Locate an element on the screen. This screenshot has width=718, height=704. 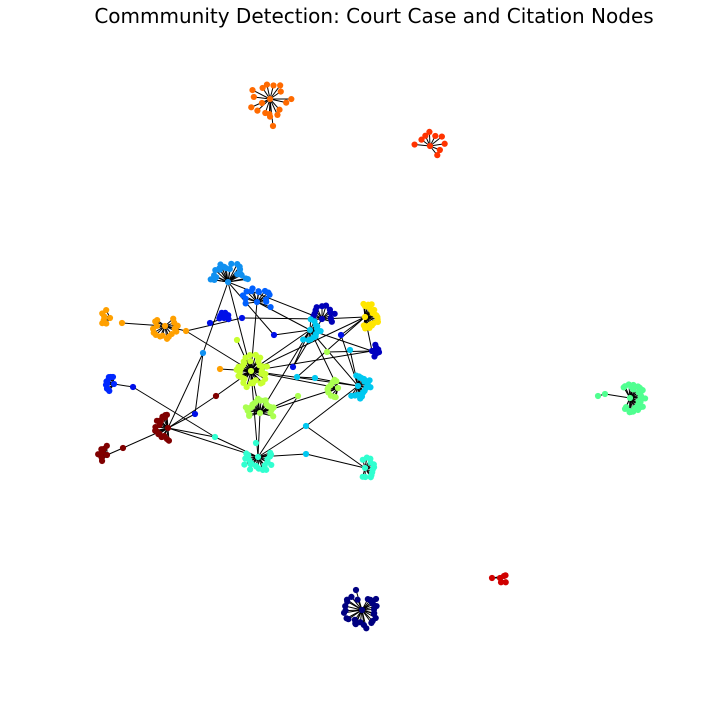
hub-node-red-orange is located at coordinates (430, 146).